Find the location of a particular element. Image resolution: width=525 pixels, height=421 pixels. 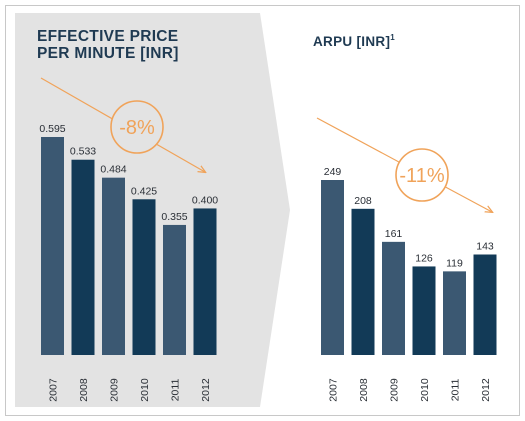

right-change-badge: -11% is located at coordinates (404, 164).